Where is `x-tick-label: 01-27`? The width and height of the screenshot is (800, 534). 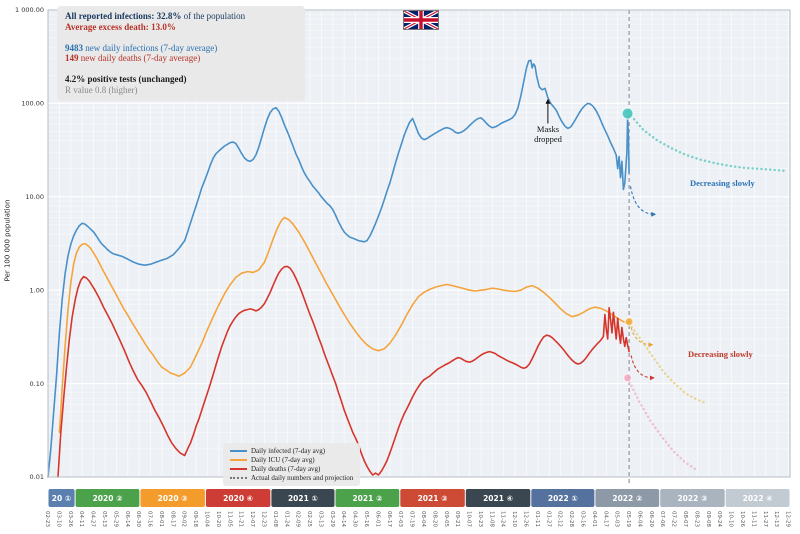
x-tick-label: 01-27 is located at coordinates (548, 519).